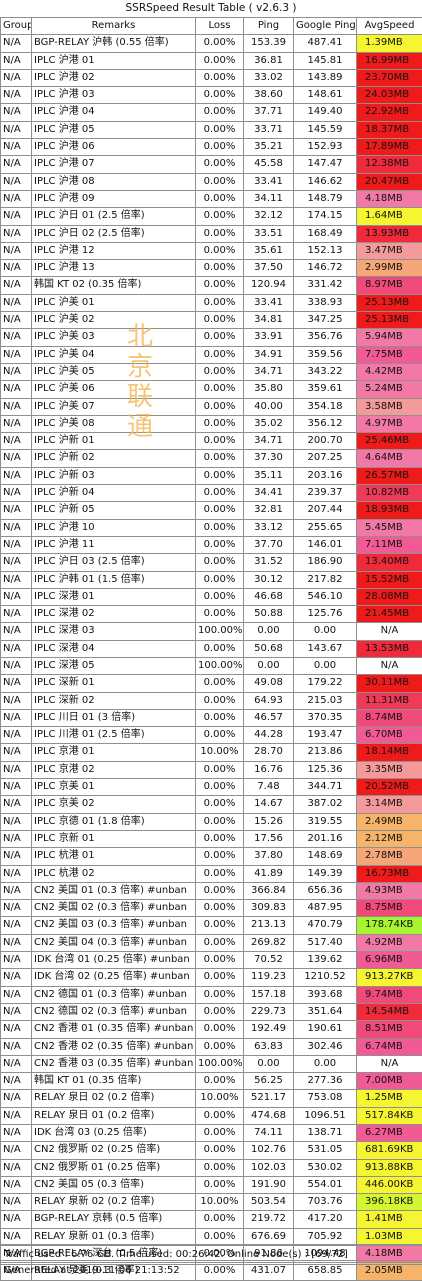 This screenshot has height=1281, width=422. What do you see at coordinates (269, 804) in the screenshot?
I see `cell-ping: 14.67` at bounding box center [269, 804].